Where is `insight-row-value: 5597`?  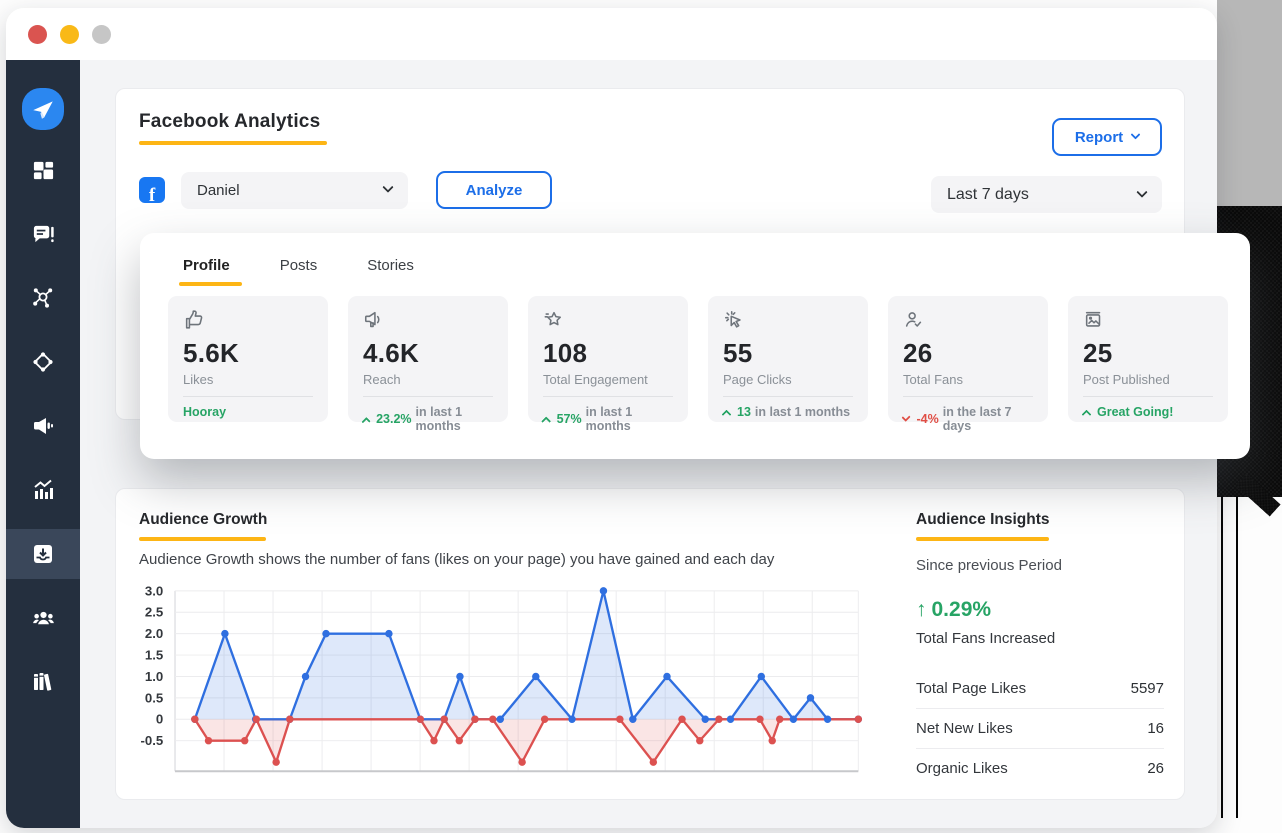 insight-row-value: 5597 is located at coordinates (1147, 688).